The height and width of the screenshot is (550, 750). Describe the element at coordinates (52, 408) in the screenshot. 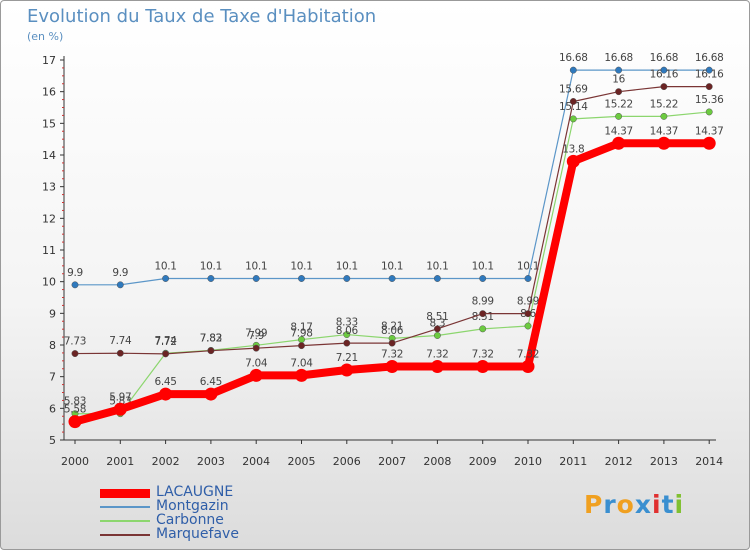

I see `y-tick-label-6: 6` at that location.